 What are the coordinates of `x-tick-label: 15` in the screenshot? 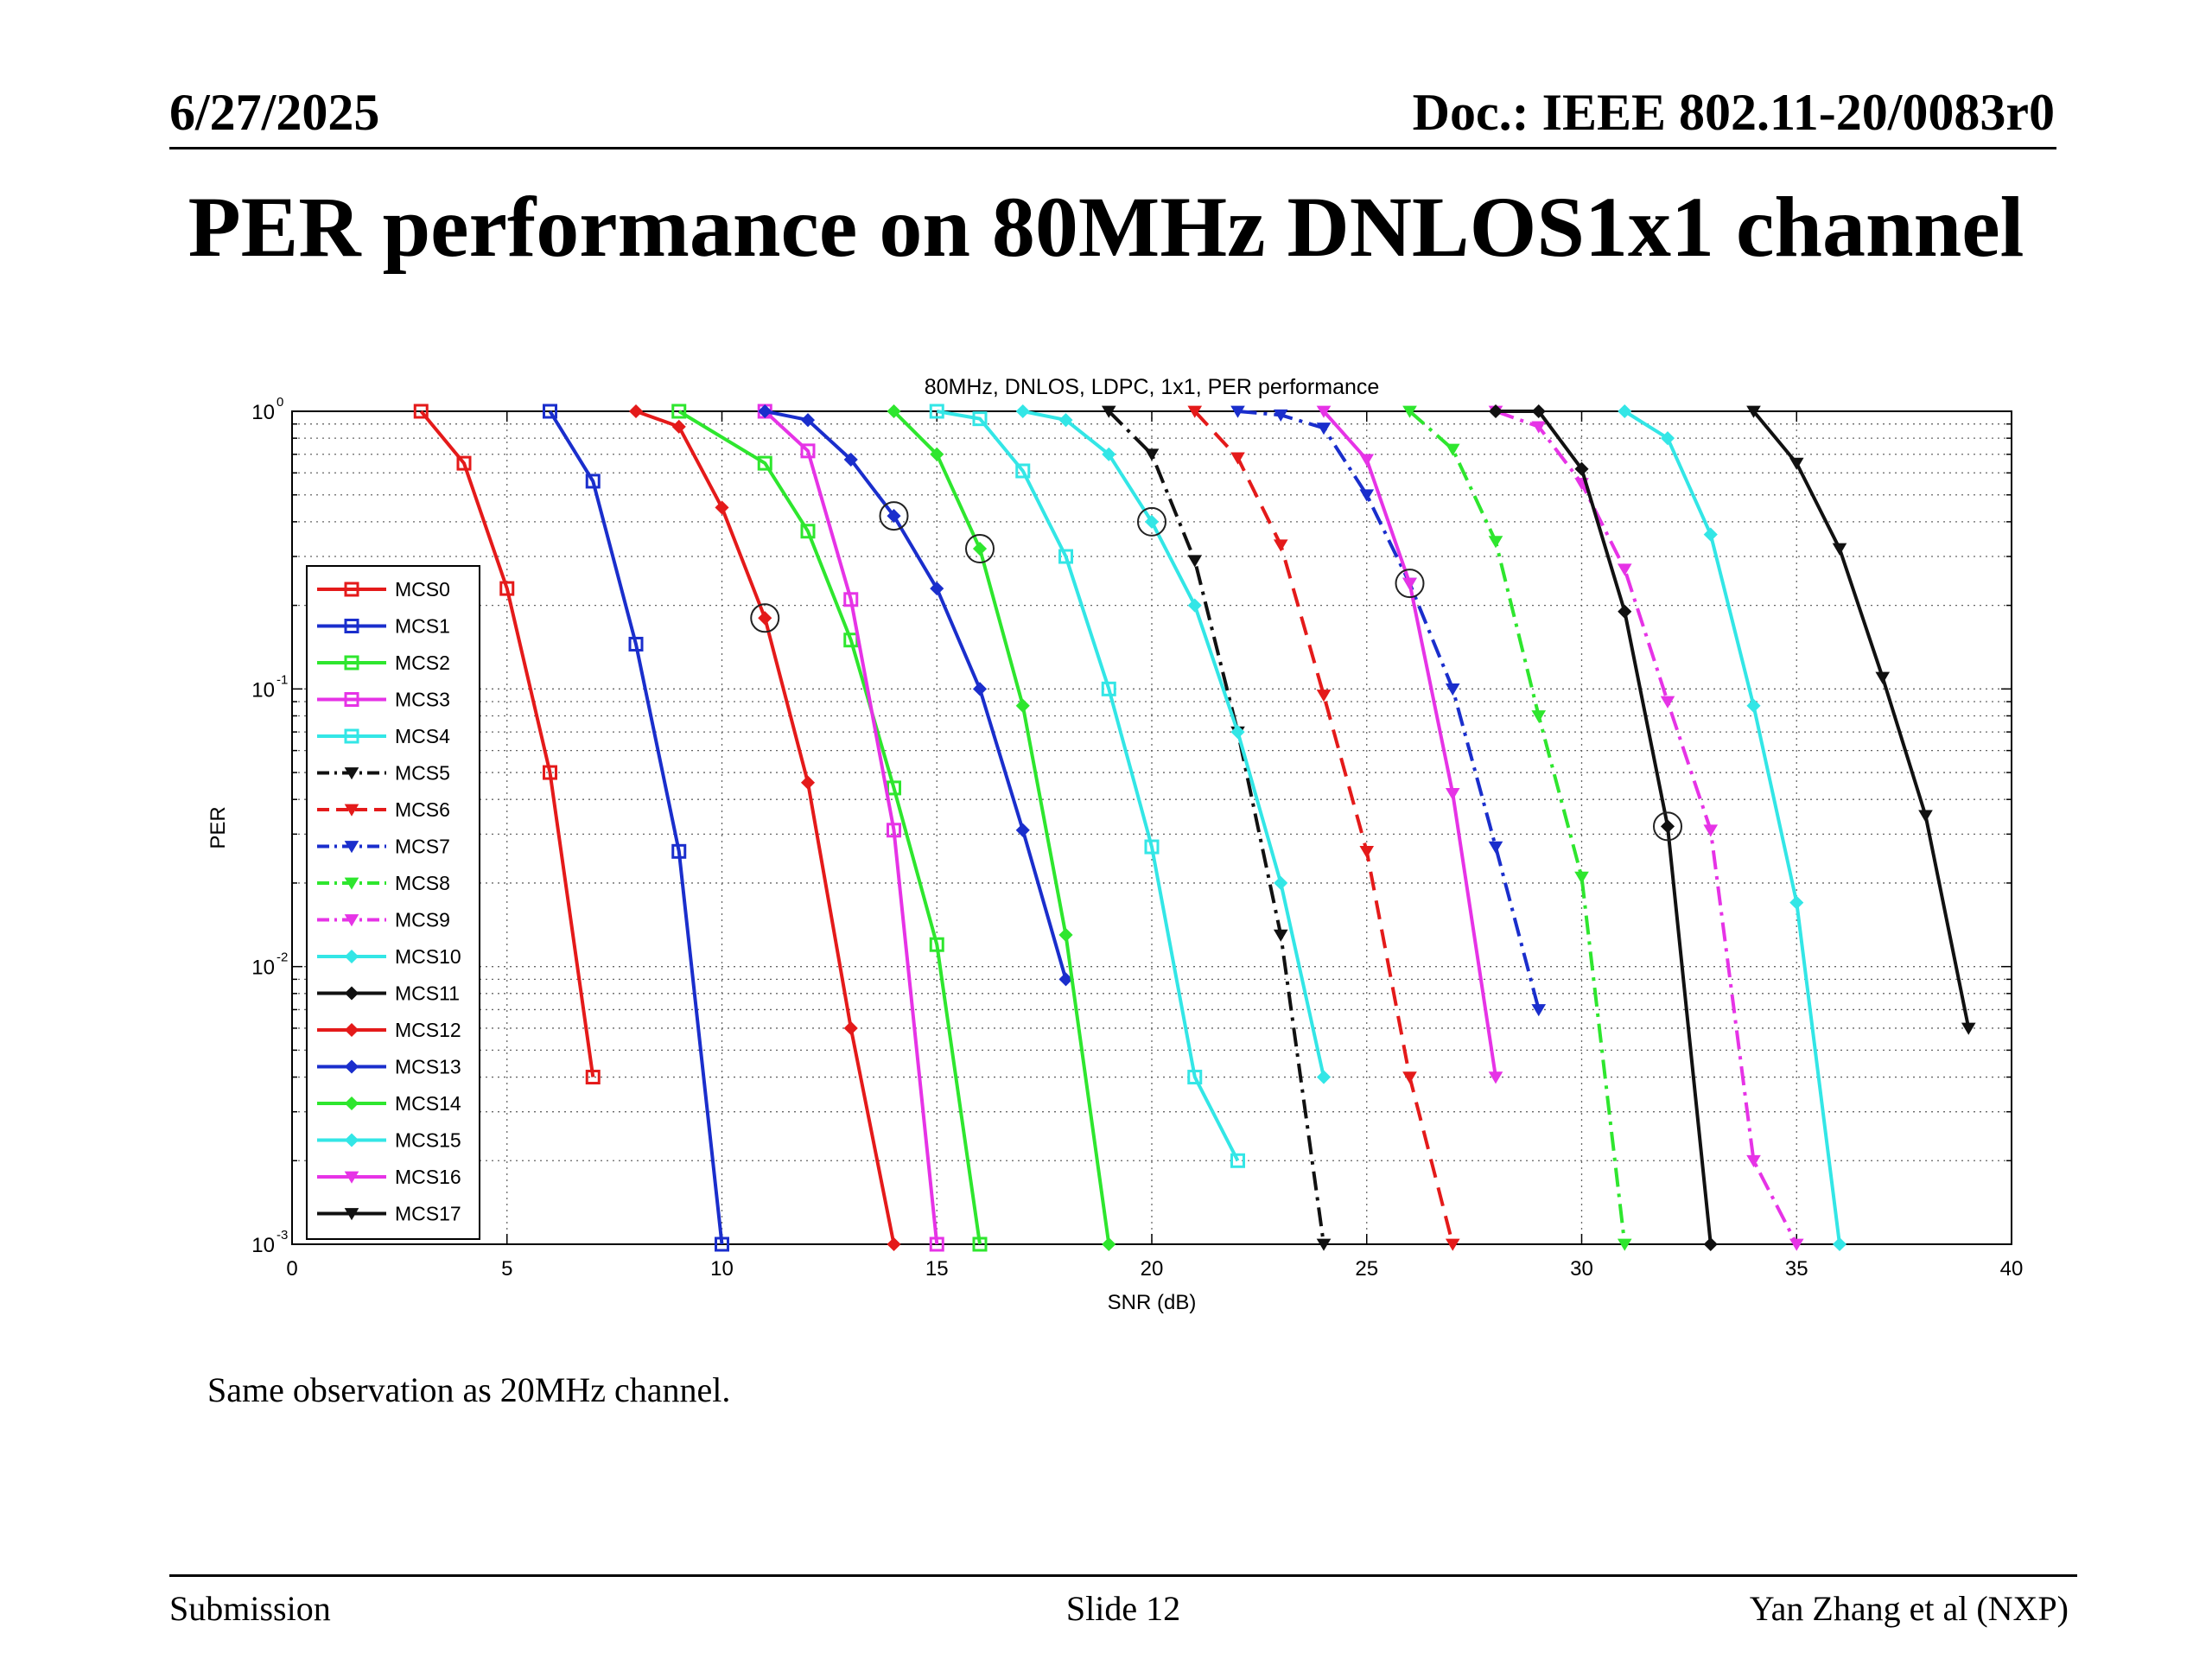 It's located at (937, 1269).